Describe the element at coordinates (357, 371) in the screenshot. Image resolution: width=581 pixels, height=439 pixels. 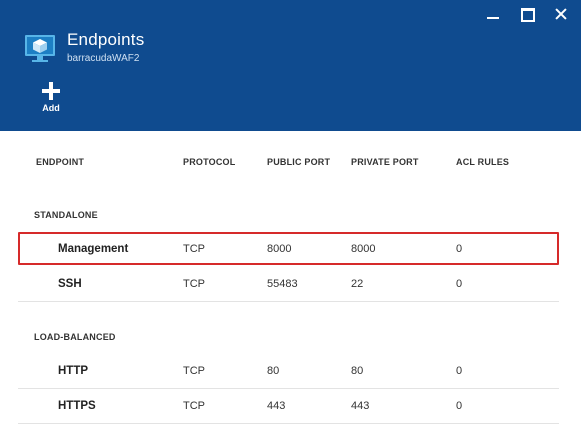
I see `private-port-cell: 80` at that location.